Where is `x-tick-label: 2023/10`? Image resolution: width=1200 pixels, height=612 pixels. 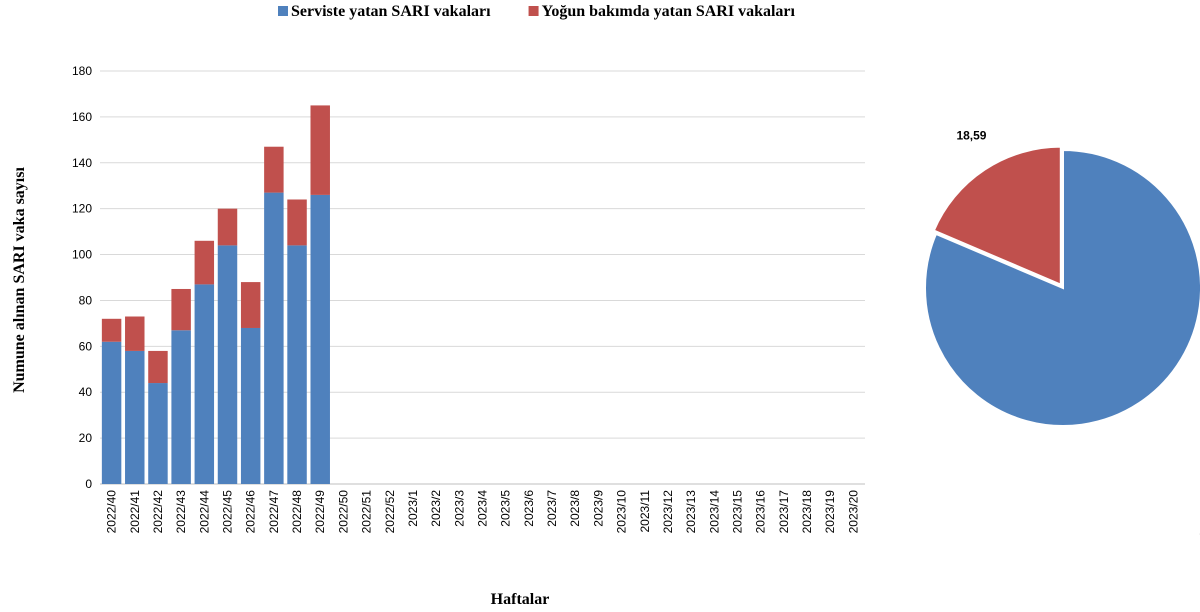 x-tick-label: 2023/10 is located at coordinates (622, 512).